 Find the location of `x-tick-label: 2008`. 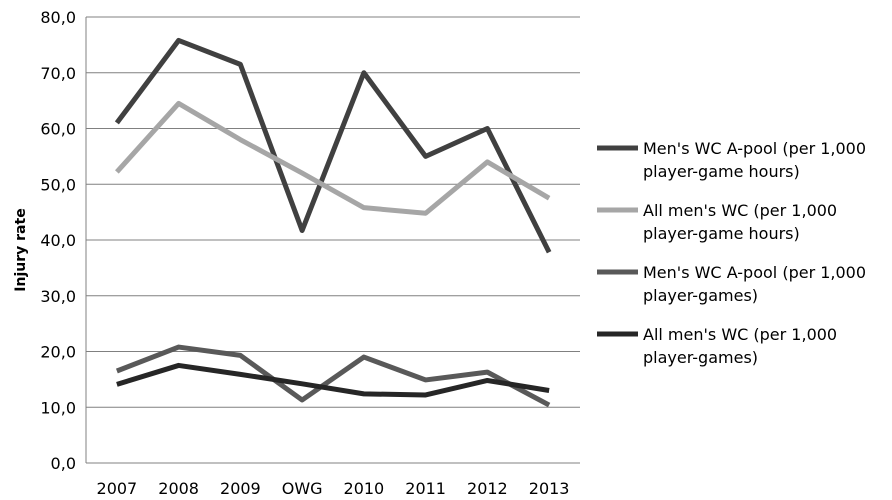

x-tick-label: 2008 is located at coordinates (178, 488).